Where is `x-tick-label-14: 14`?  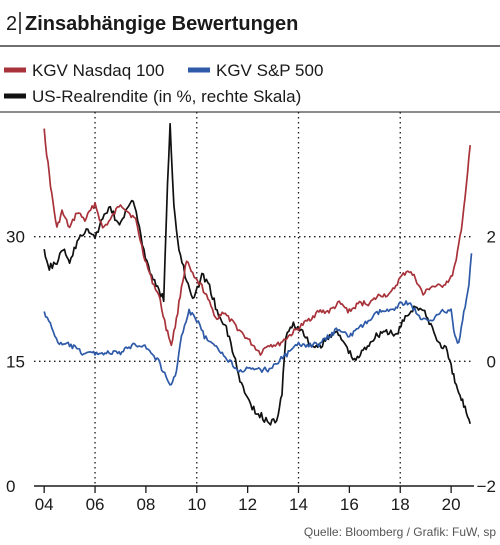
x-tick-label-14: 14 is located at coordinates (298, 504).